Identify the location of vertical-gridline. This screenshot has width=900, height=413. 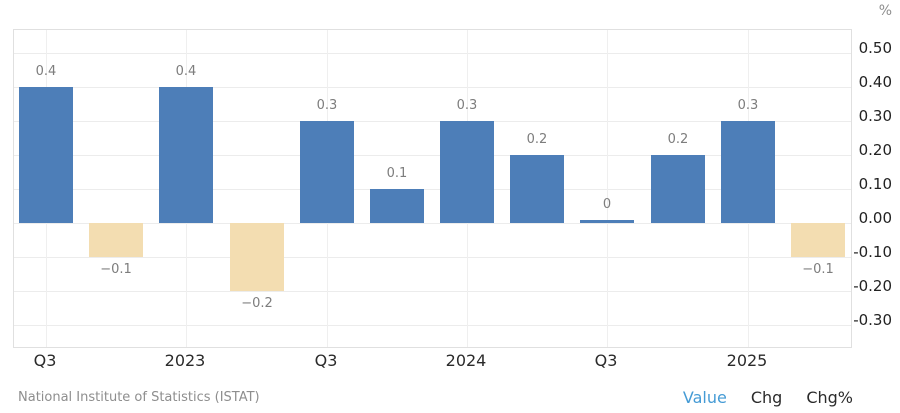
(607, 188).